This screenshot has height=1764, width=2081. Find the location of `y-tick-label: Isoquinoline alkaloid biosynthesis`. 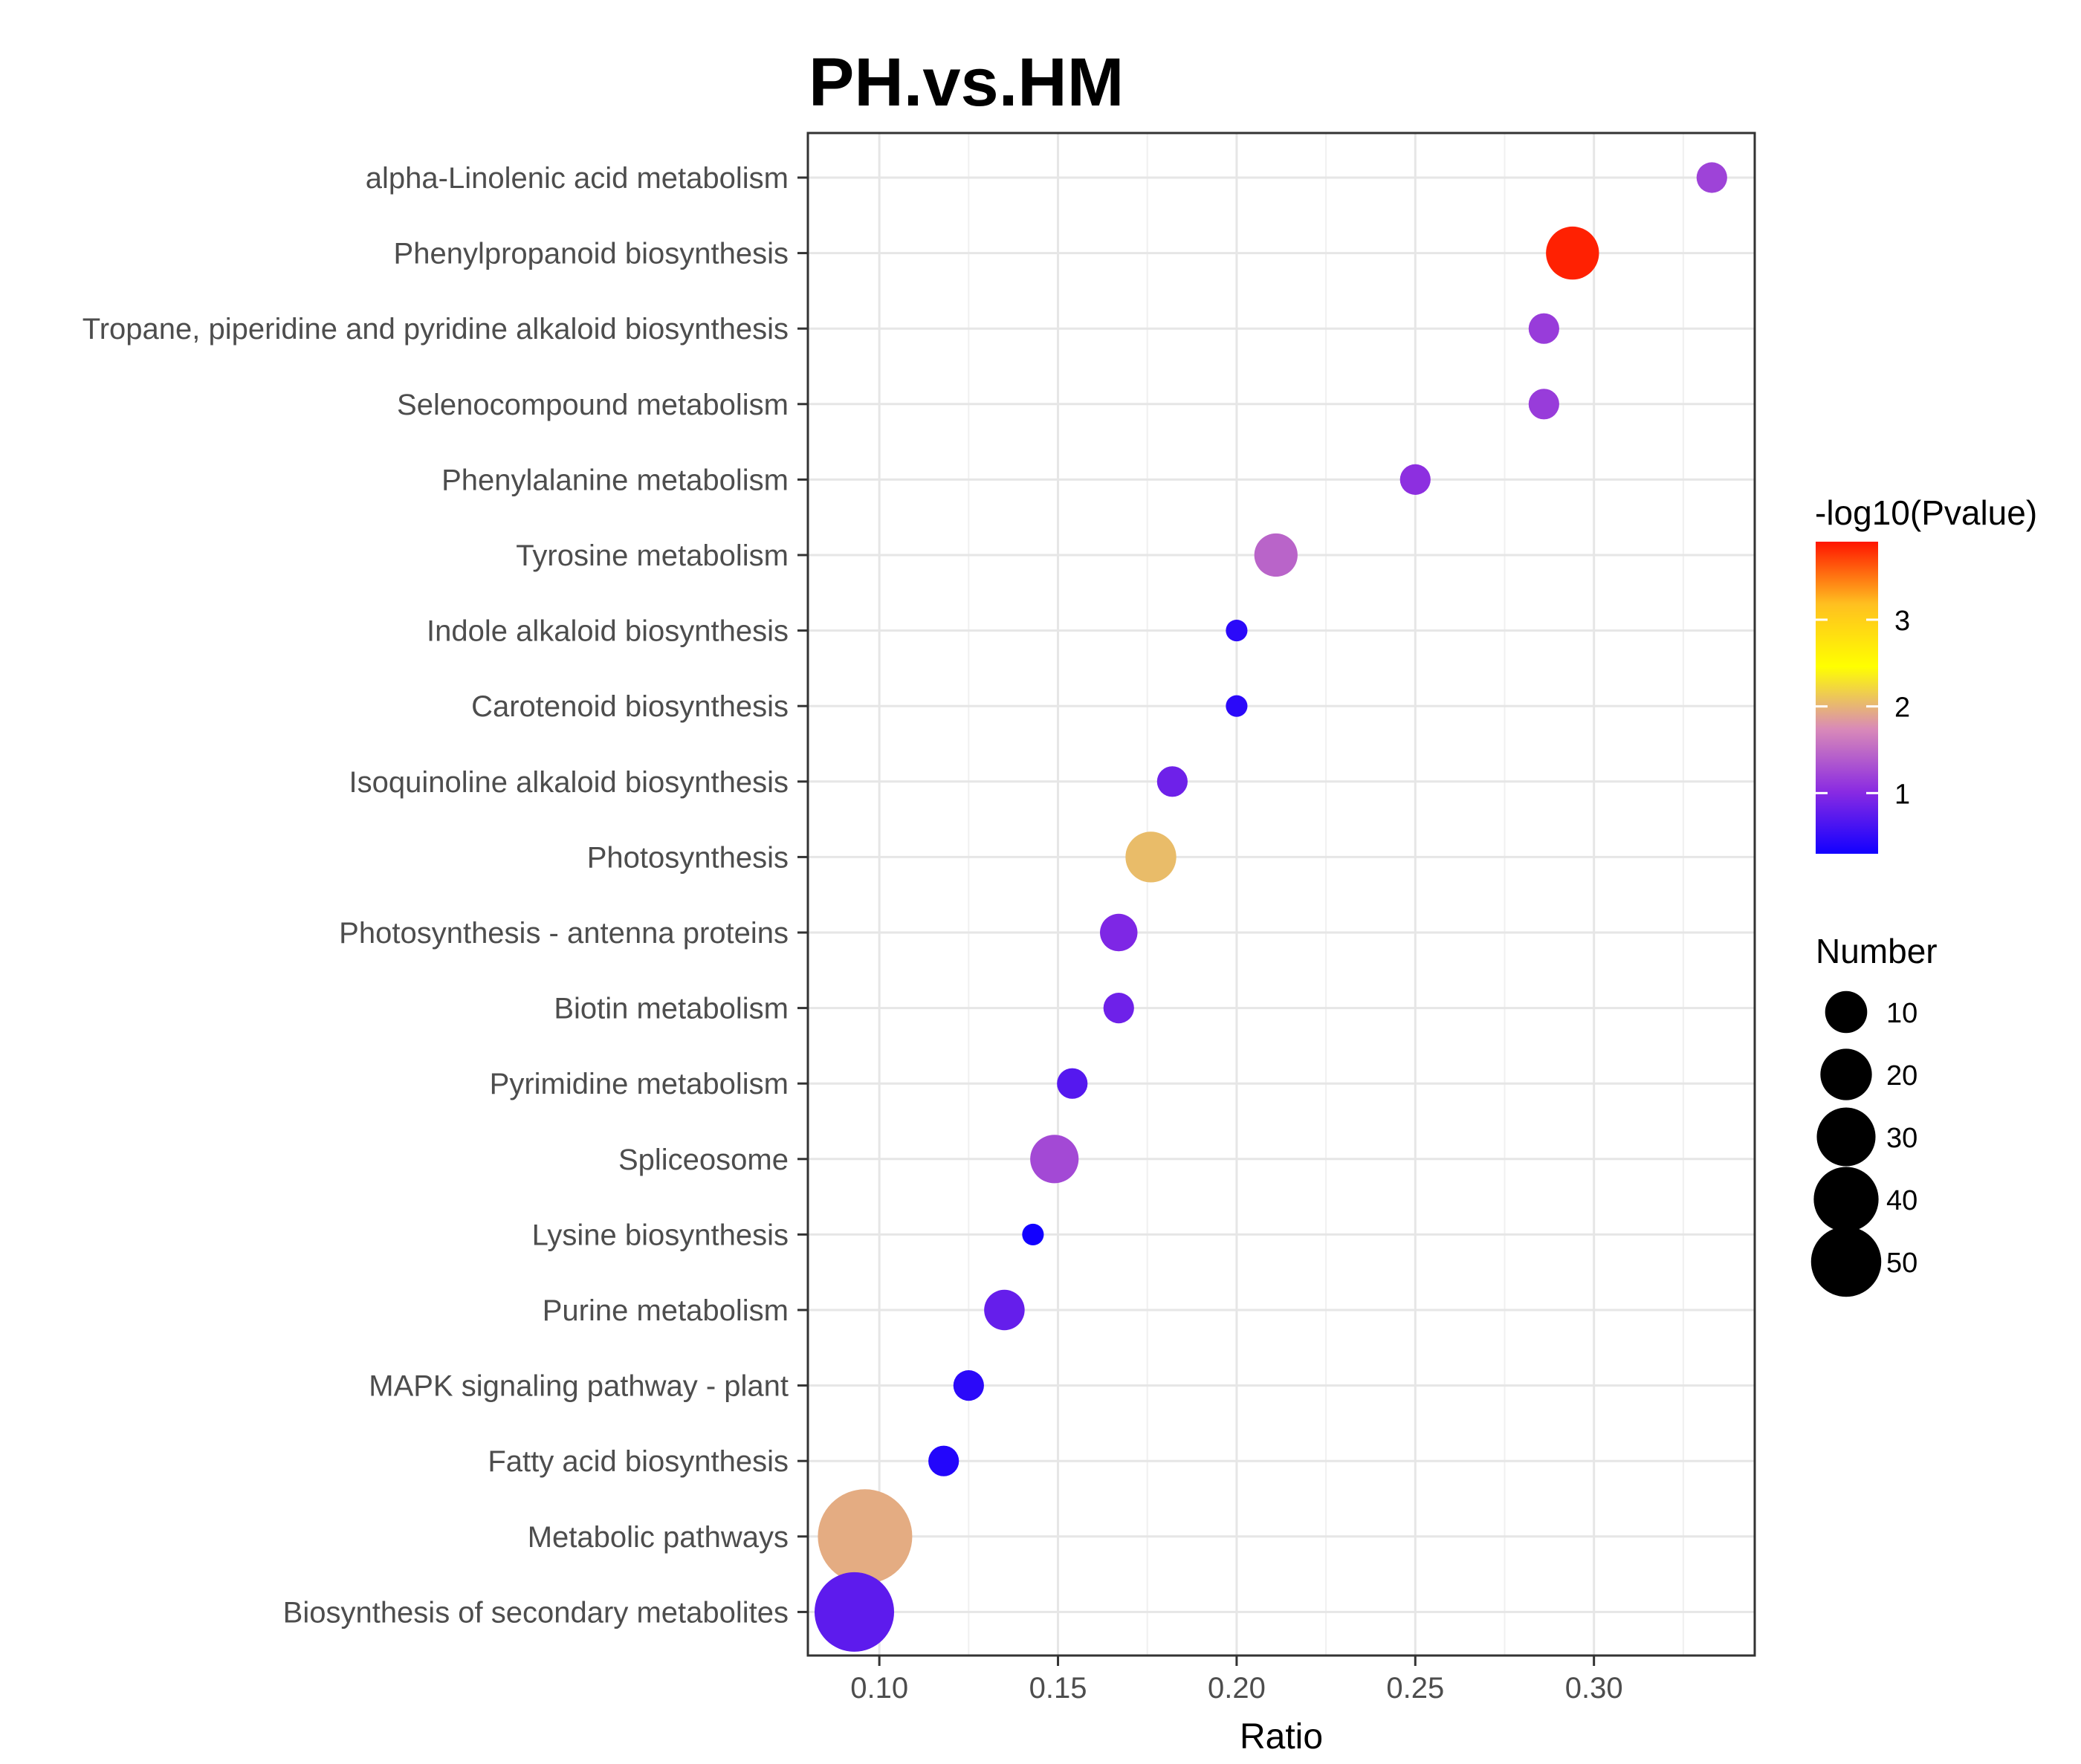

y-tick-label: Isoquinoline alkaloid biosynthesis is located at coordinates (569, 782).